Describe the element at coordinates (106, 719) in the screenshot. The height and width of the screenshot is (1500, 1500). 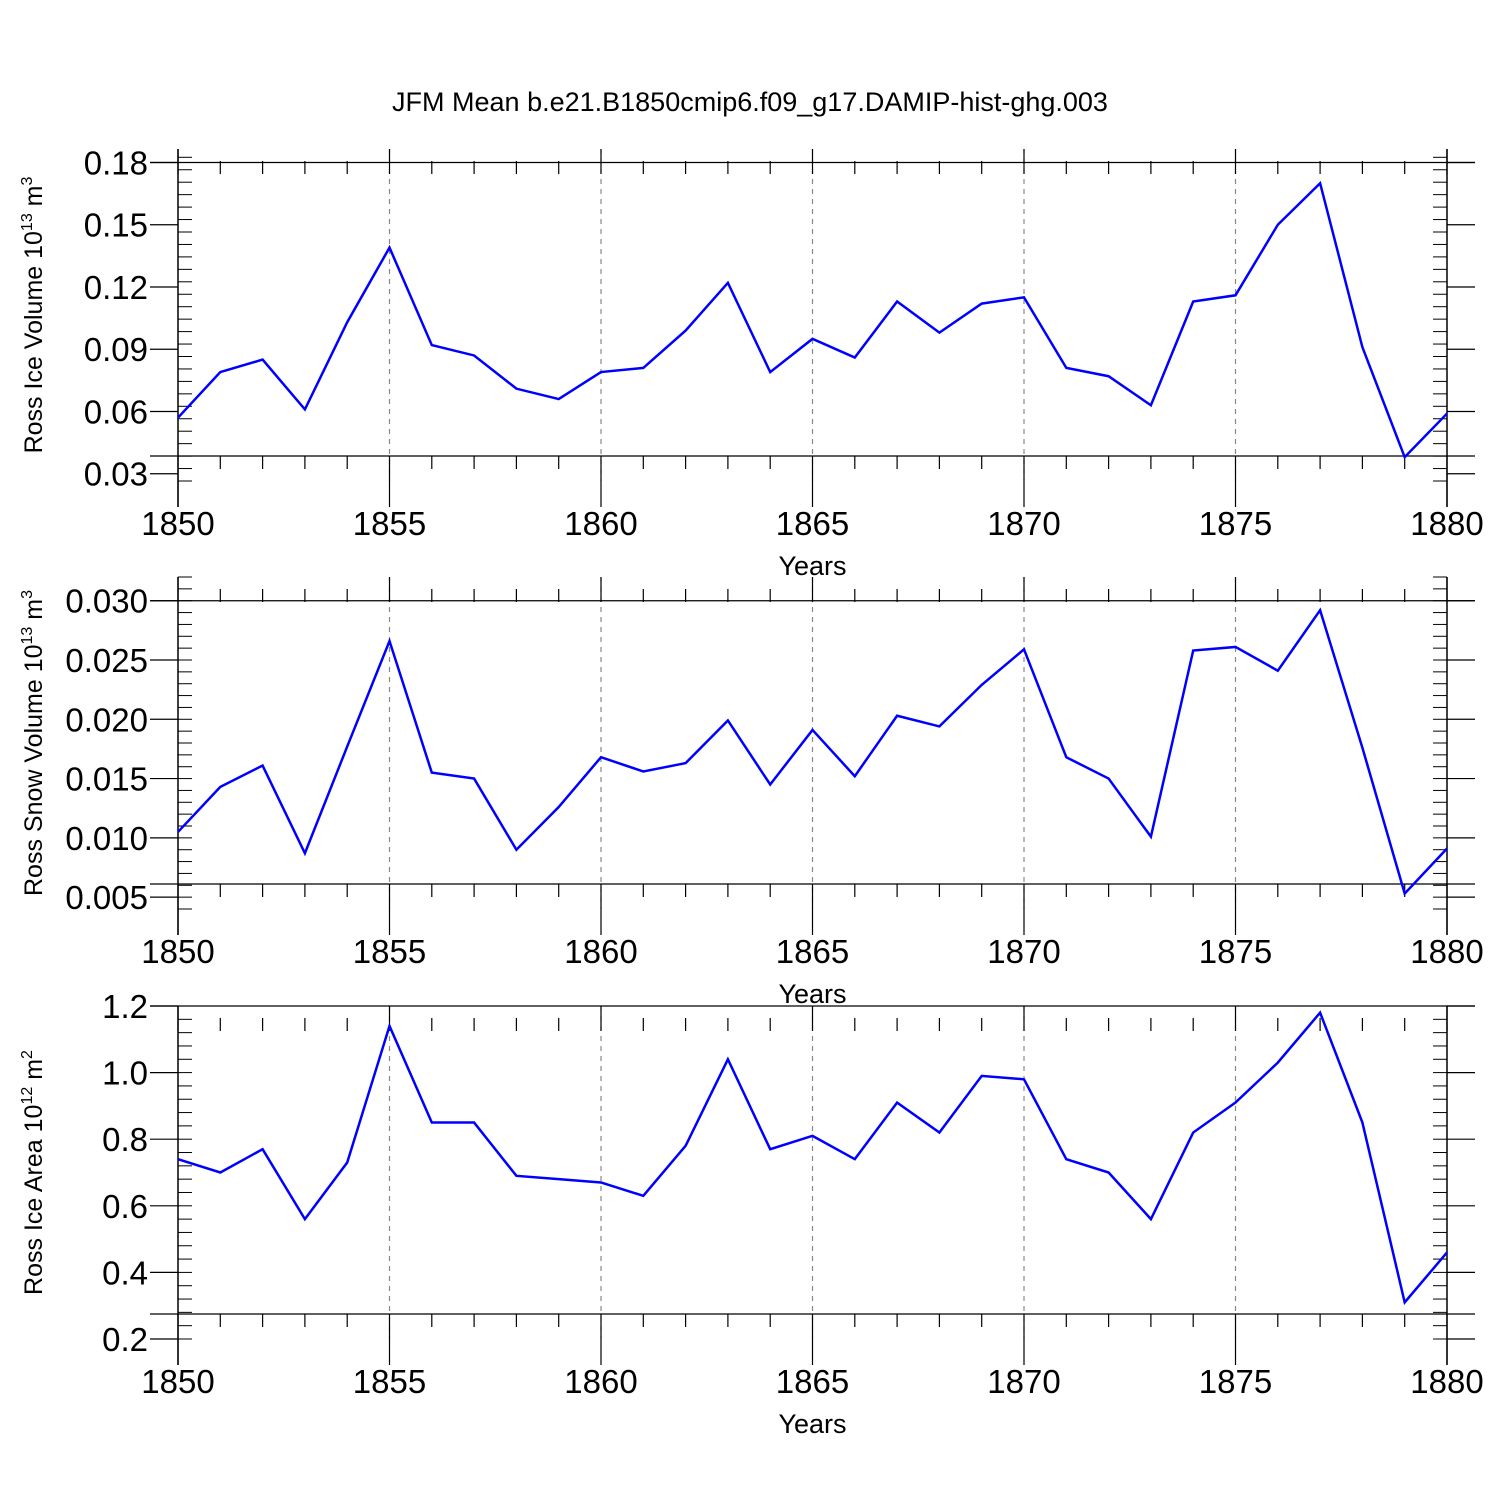
I see `y-tick-label: 0.020` at that location.